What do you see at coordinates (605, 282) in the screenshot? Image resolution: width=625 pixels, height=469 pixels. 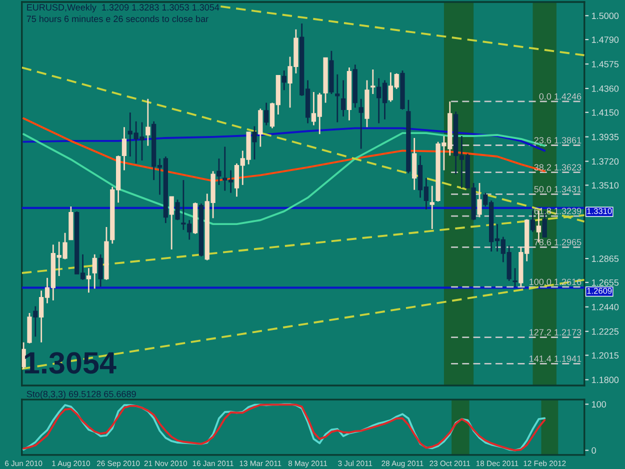 I see `y-tick-label: 1.2655` at bounding box center [605, 282].